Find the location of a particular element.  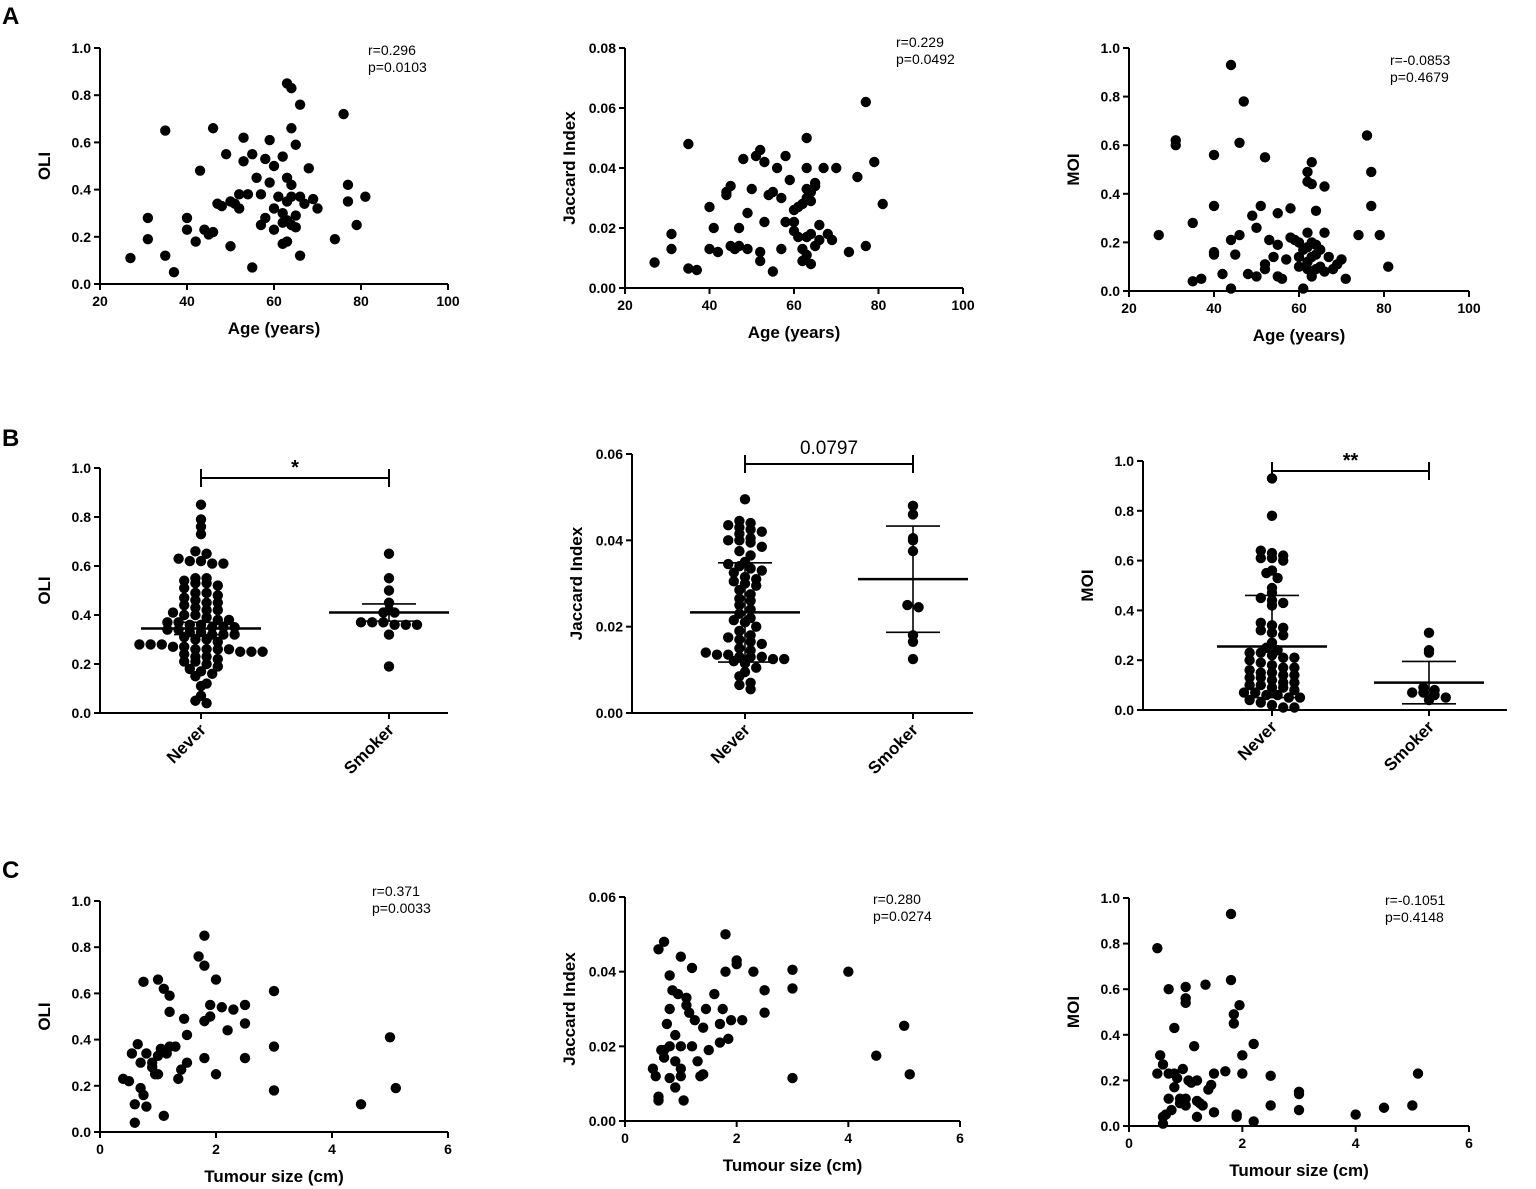

correlation-r: r=-0.0853 is located at coordinates (1420, 60).